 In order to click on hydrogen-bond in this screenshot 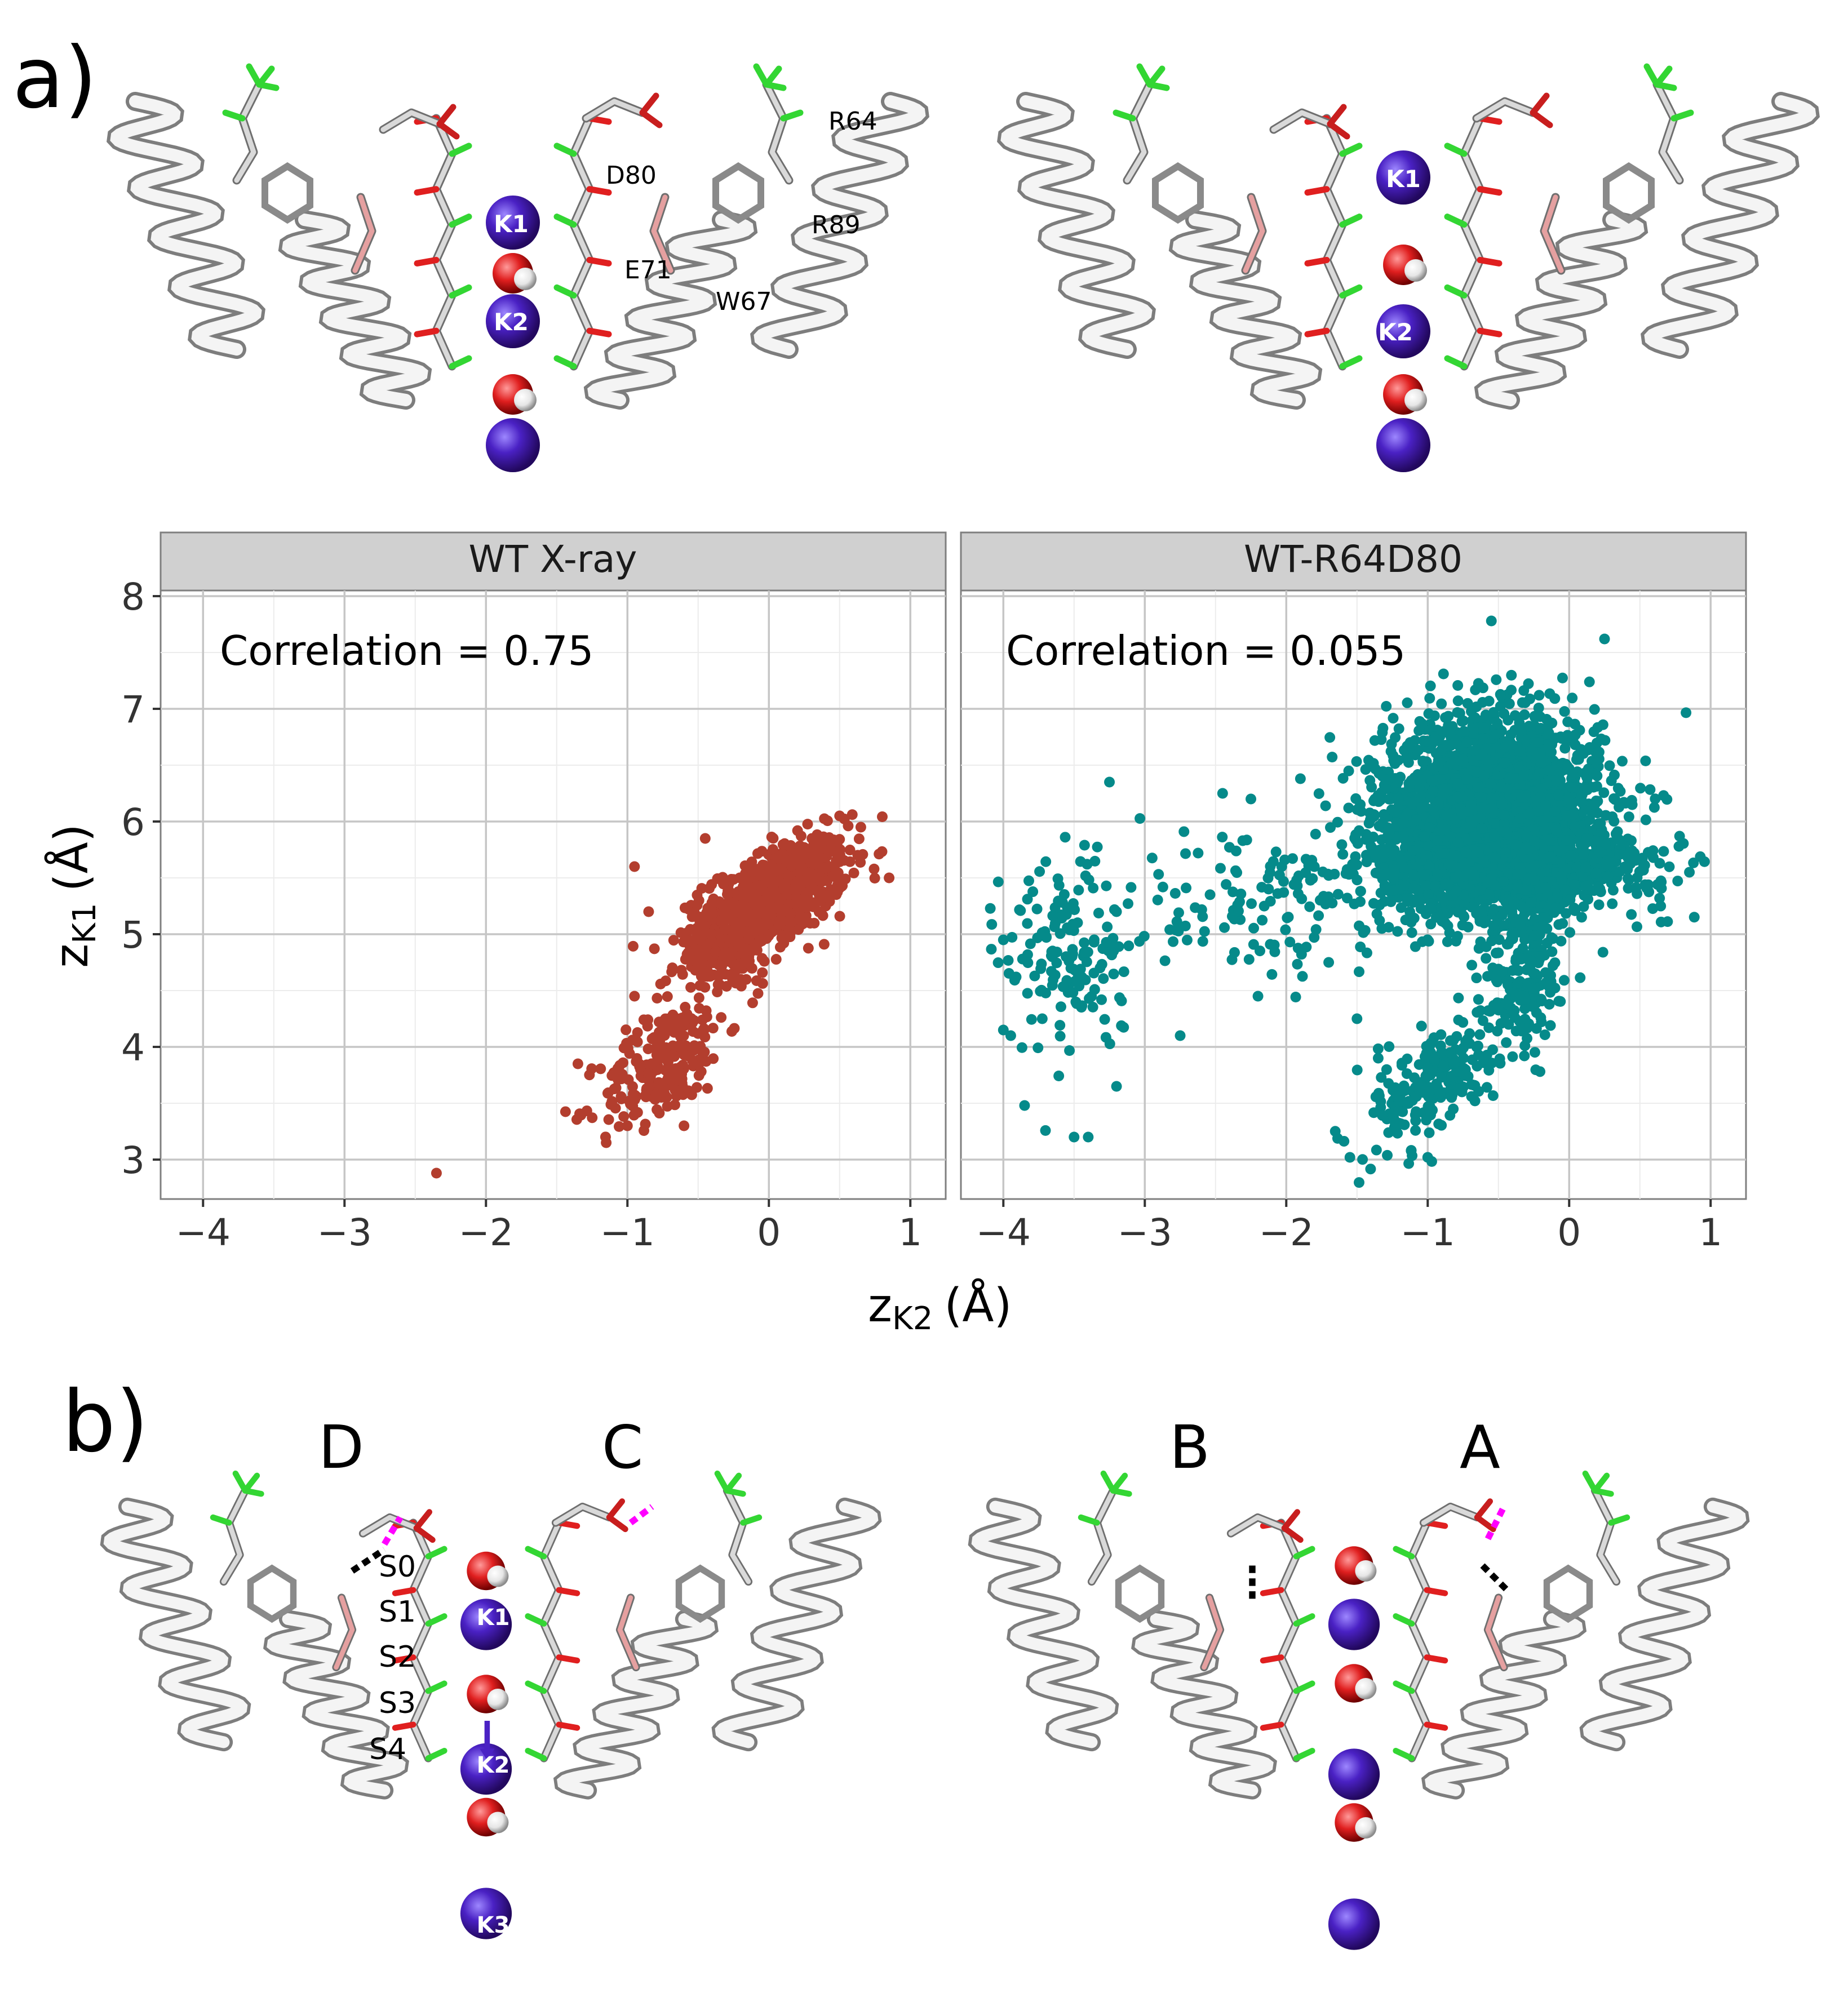, I will do `click(1495, 1522)`.